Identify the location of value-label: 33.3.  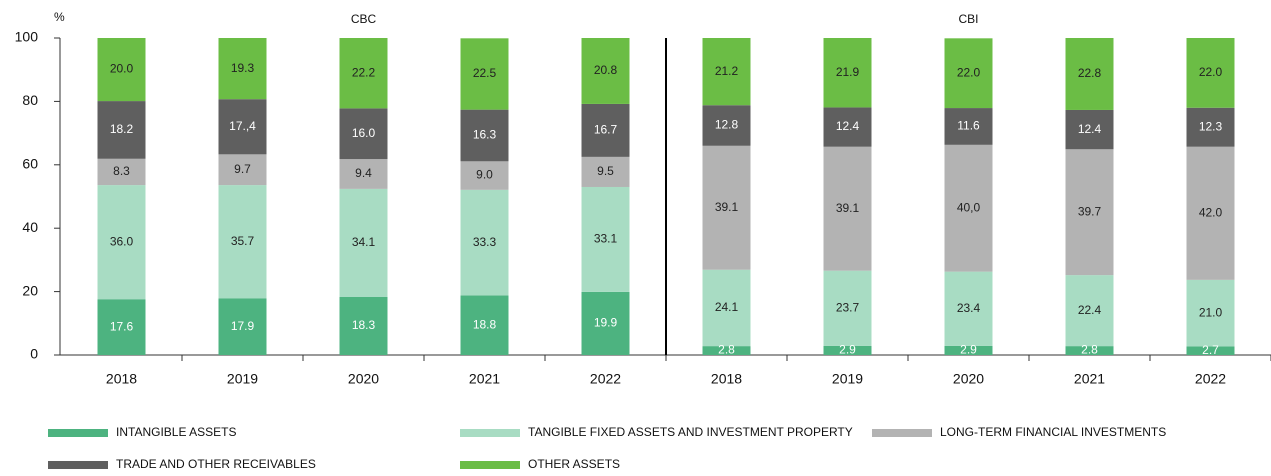
(485, 242).